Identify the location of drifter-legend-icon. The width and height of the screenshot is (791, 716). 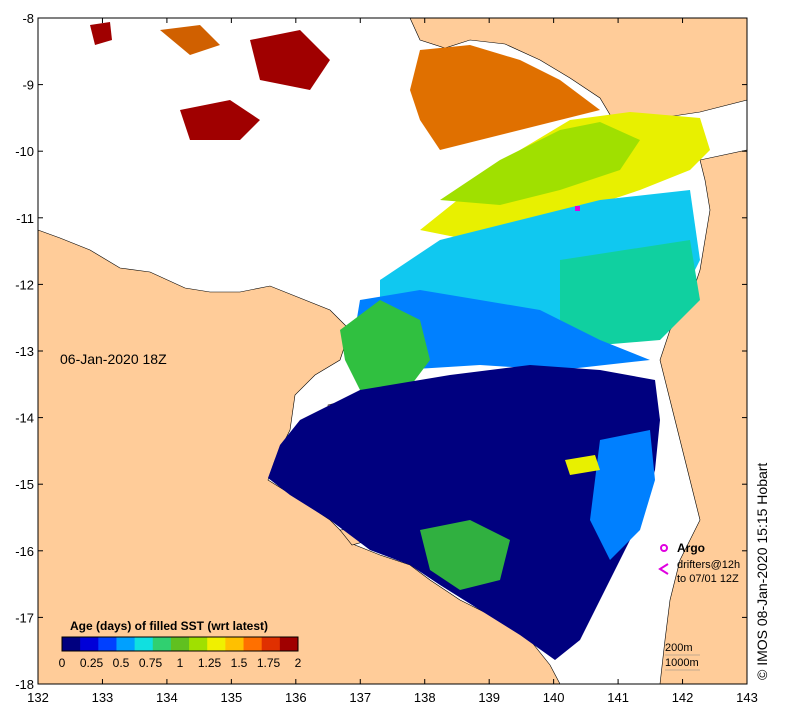
(663, 569).